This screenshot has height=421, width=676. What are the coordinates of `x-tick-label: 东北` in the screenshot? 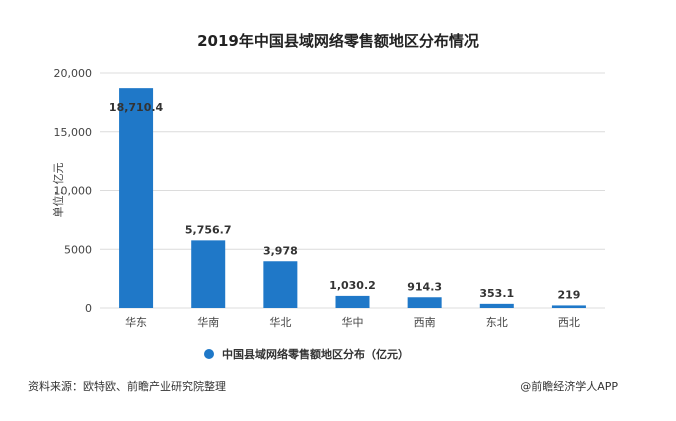 It's located at (497, 322).